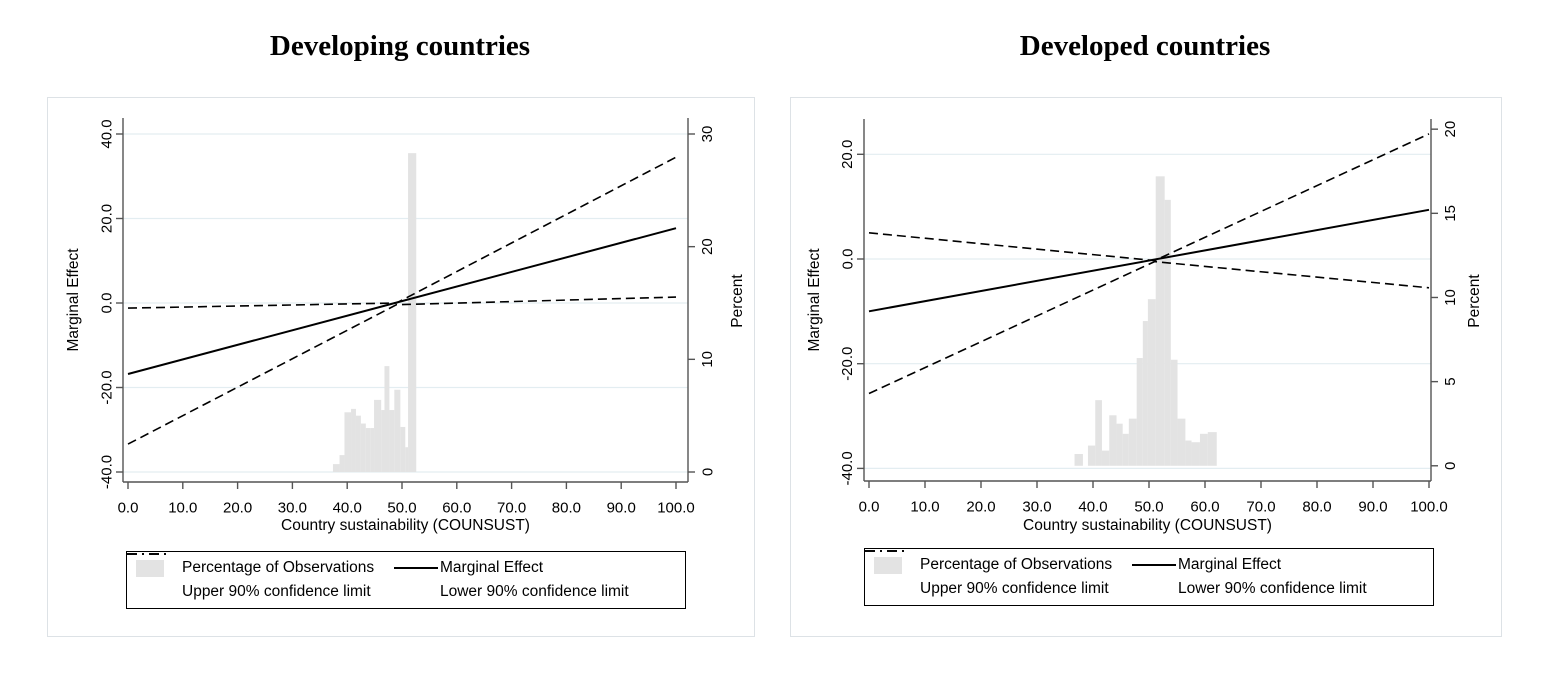 The image size is (1551, 678). I want to click on y-right-tick-label: 5, so click(1450, 381).